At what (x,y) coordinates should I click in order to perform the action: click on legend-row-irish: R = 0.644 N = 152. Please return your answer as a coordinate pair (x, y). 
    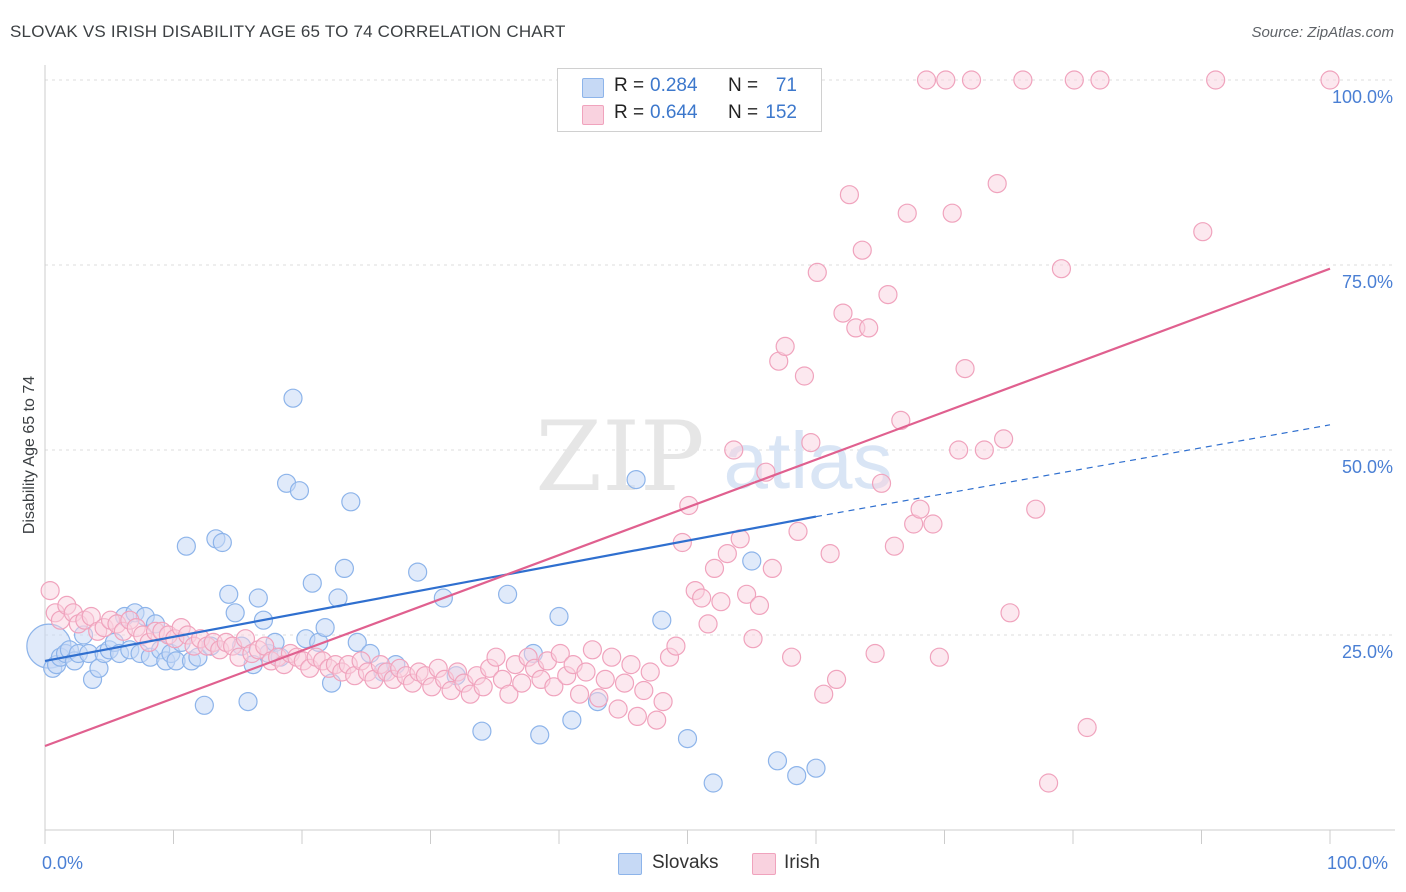
    Looking at the image, I should click on (689, 115).